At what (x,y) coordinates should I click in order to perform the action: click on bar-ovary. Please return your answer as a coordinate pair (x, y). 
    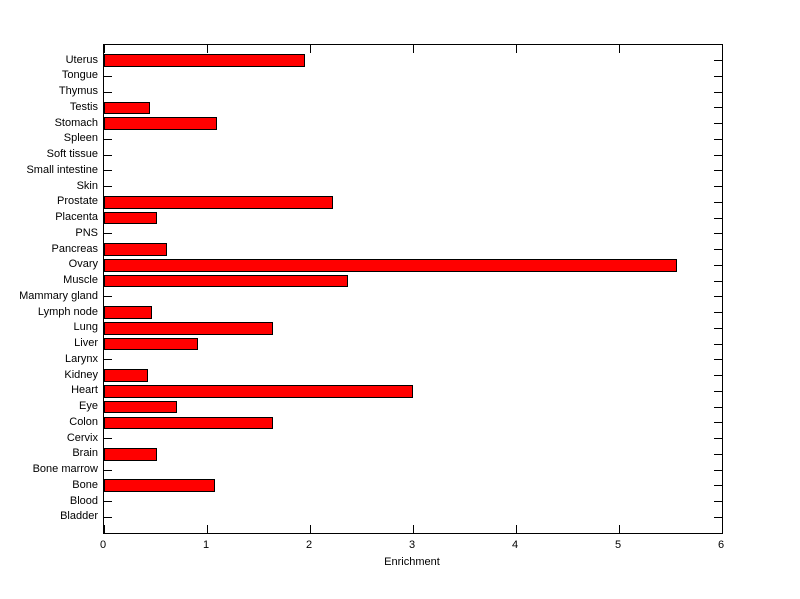
    Looking at the image, I should click on (390, 265).